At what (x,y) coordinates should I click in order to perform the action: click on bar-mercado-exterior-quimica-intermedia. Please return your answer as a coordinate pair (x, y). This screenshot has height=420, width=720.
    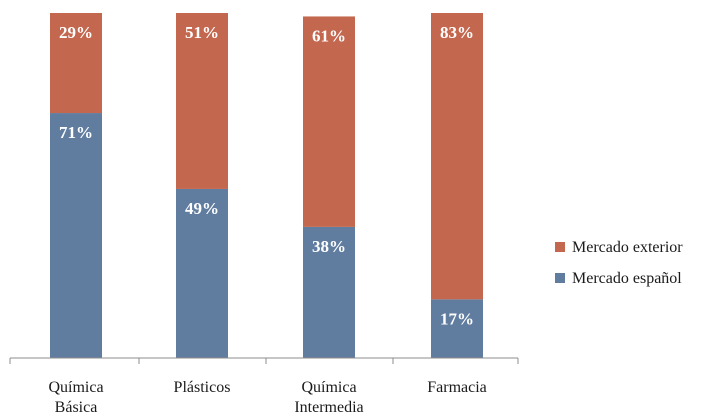
    Looking at the image, I should click on (329, 121).